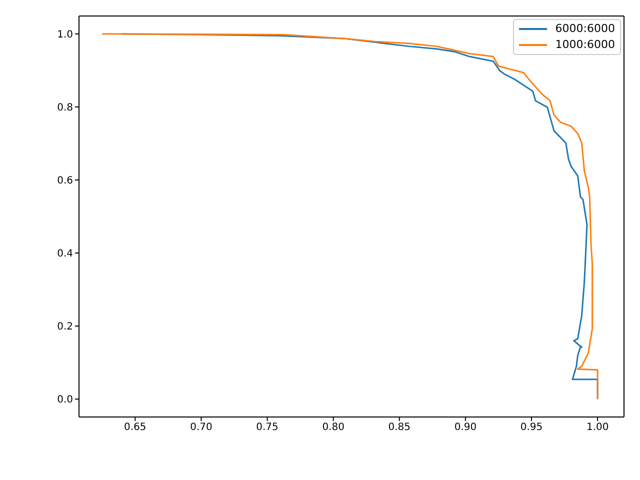 The width and height of the screenshot is (640, 480). Describe the element at coordinates (399, 428) in the screenshot. I see `x-tick-label: 0.85` at that location.